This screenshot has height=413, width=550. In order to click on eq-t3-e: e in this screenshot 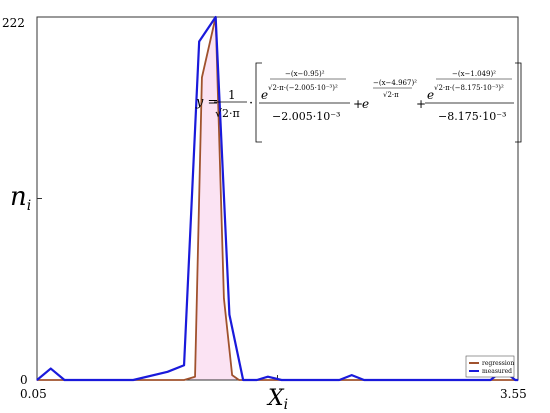, I will do `click(430, 95)`.